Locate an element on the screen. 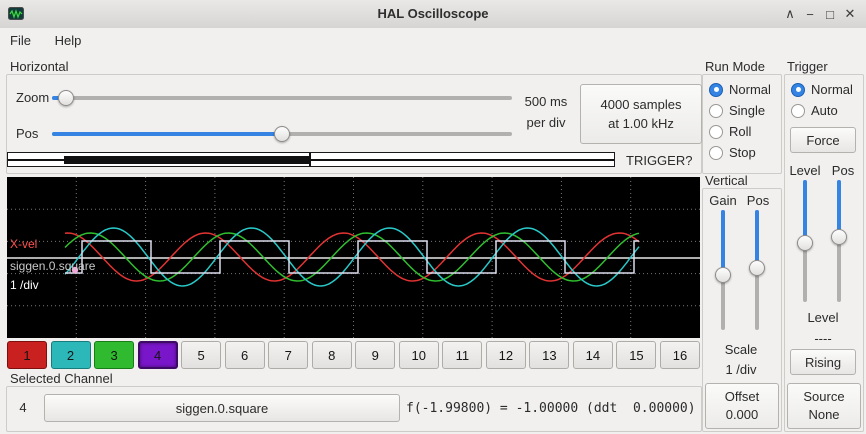 This screenshot has height=434, width=866. menu-bar: File Help is located at coordinates (433, 41).